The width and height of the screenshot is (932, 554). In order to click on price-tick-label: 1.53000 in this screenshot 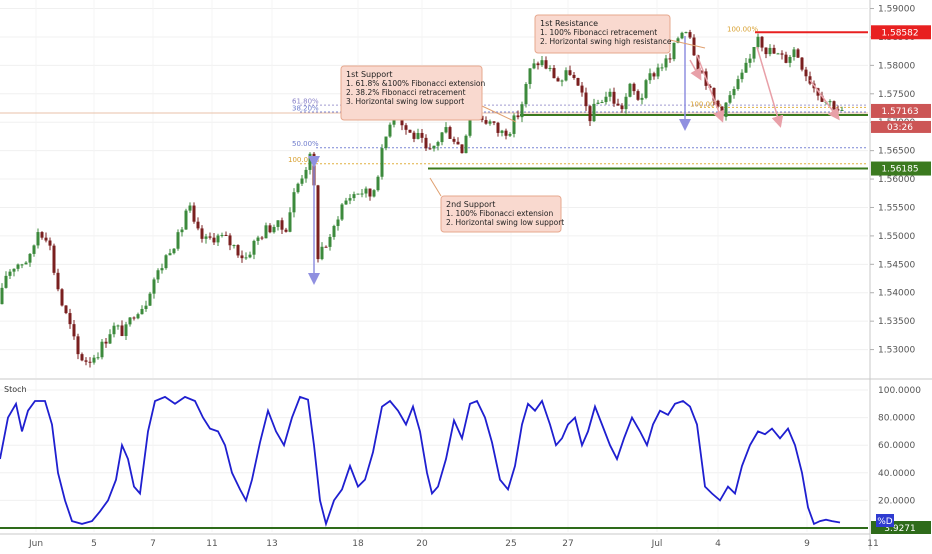, I will do `click(896, 351)`.